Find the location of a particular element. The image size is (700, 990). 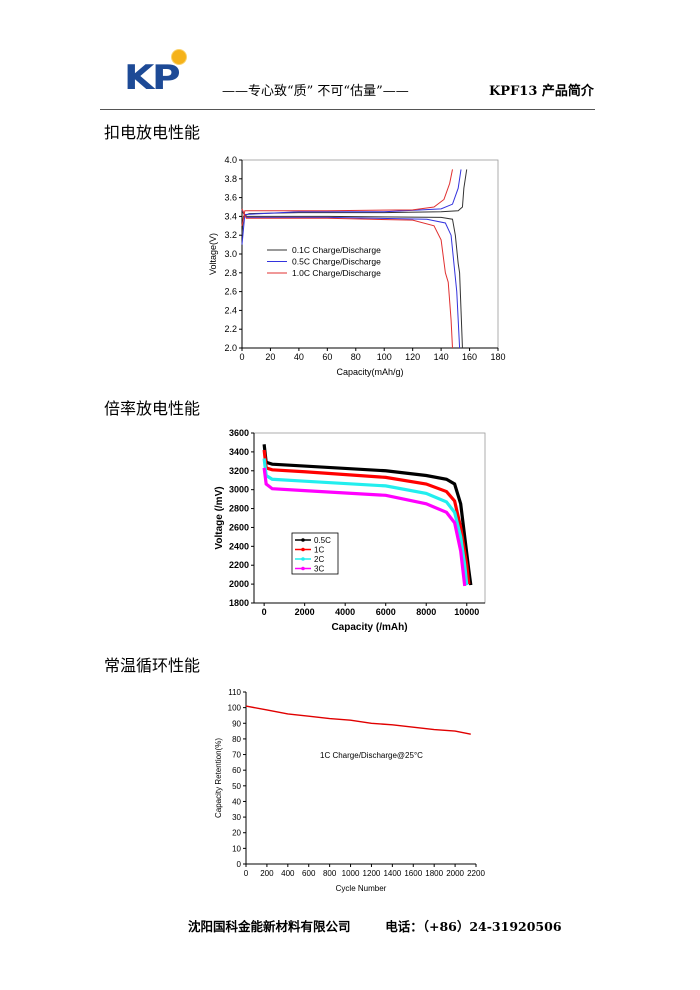

y-tick-label: 3.6 is located at coordinates (230, 198).